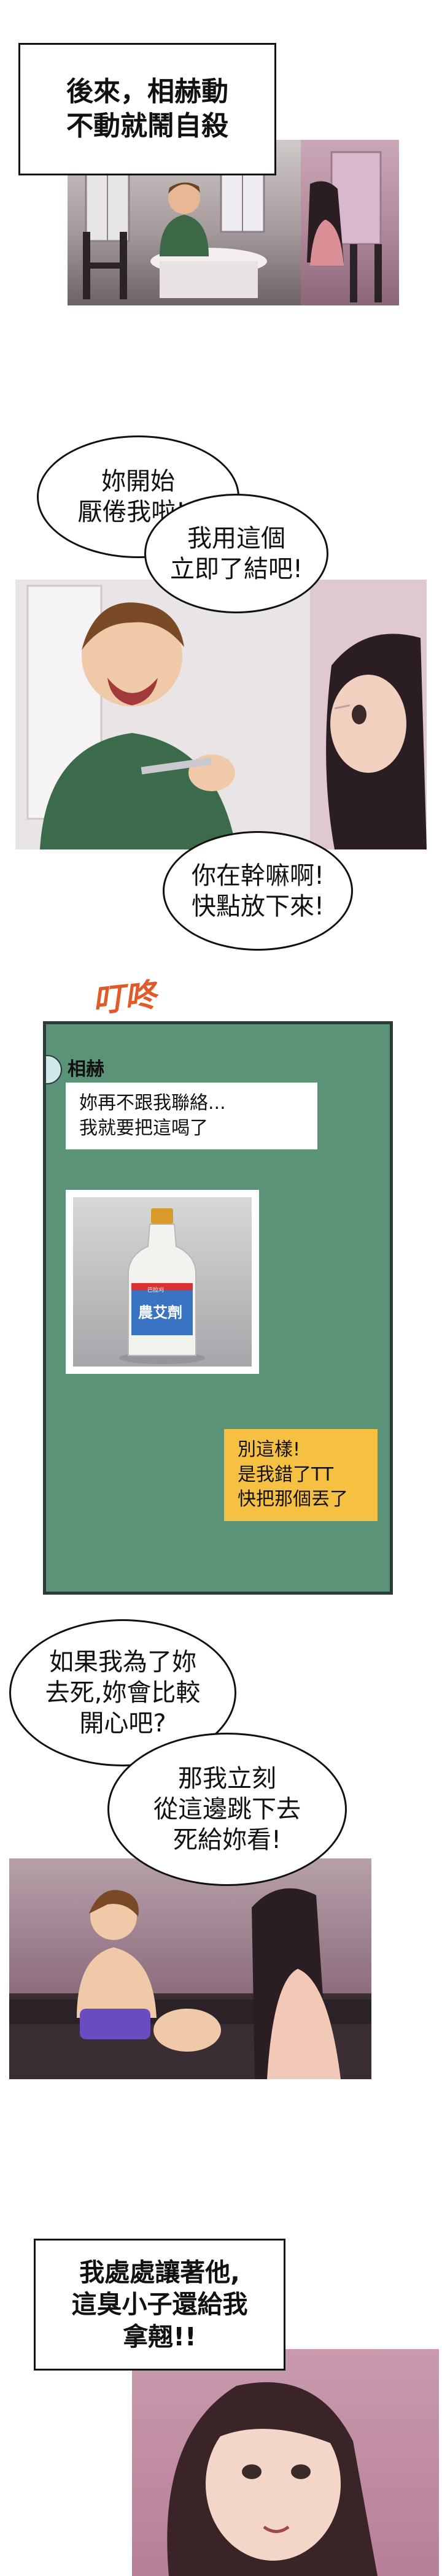 This screenshot has width=442, height=2576. Describe the element at coordinates (124, 998) in the screenshot. I see `notification-sfx: 叮咚` at that location.